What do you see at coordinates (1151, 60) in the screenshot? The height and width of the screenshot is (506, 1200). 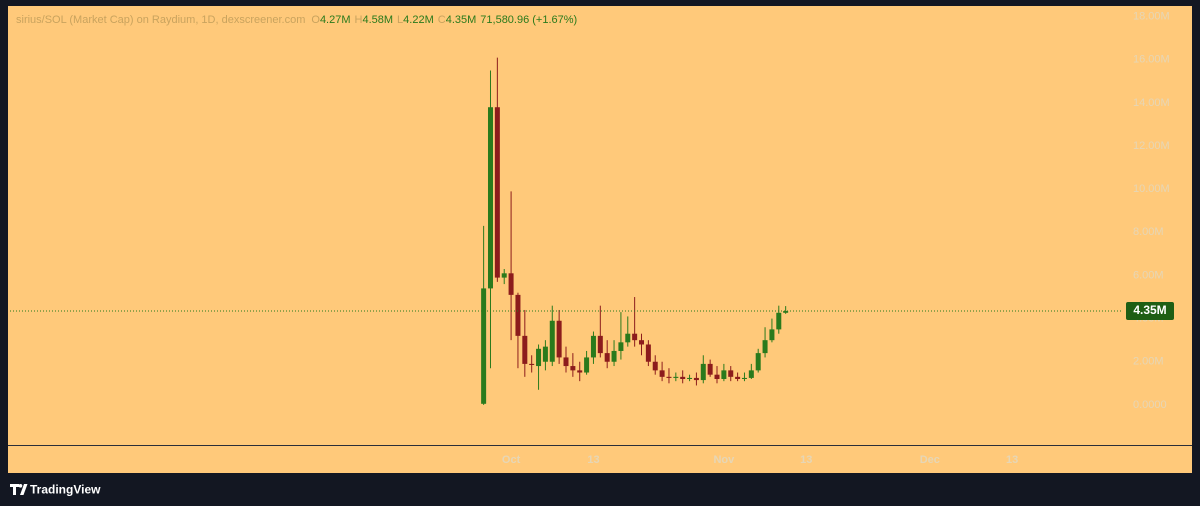 I see `y-tick-label: 16.00M` at bounding box center [1151, 60].